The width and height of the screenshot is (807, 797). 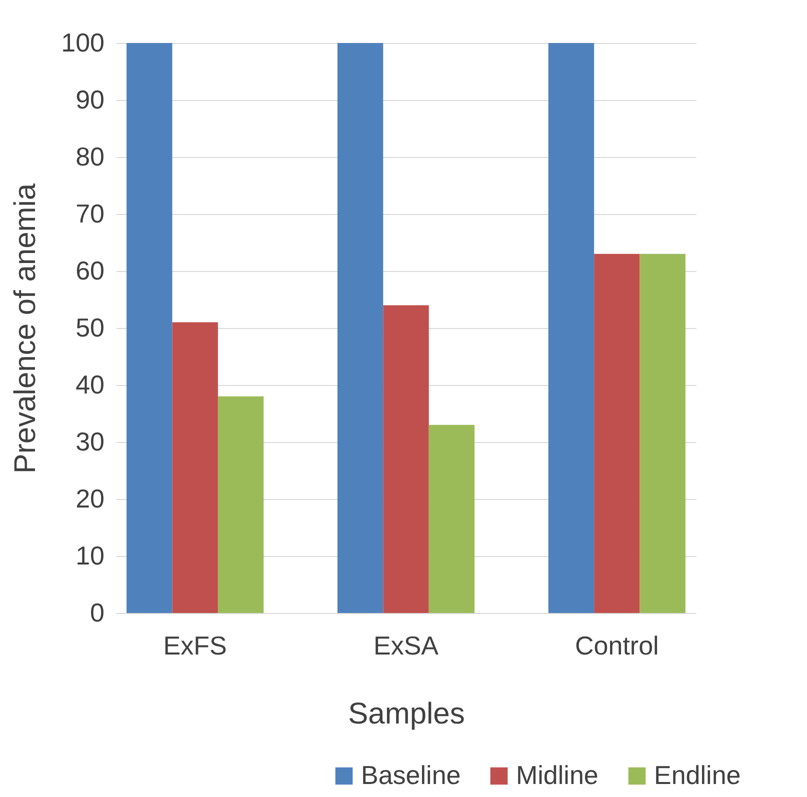 I want to click on y-tick-label: 60, so click(x=90, y=271).